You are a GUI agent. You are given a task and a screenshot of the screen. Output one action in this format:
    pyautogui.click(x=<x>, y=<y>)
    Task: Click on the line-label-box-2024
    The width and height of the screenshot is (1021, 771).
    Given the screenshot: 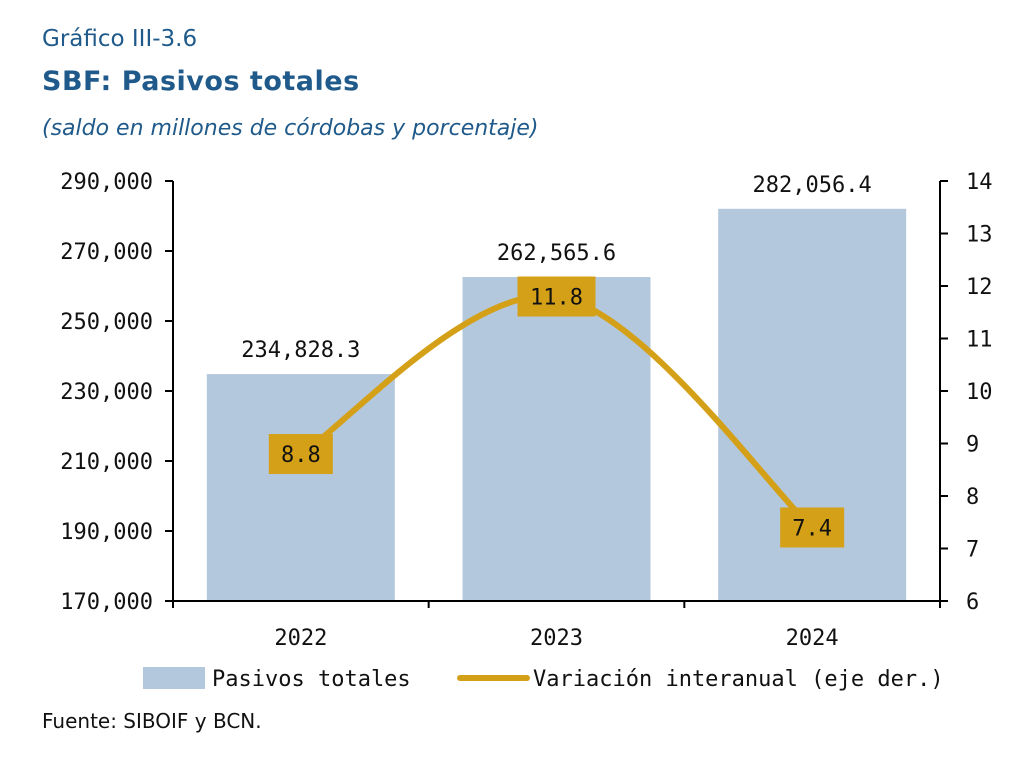 What is the action you would take?
    pyautogui.click(x=812, y=527)
    